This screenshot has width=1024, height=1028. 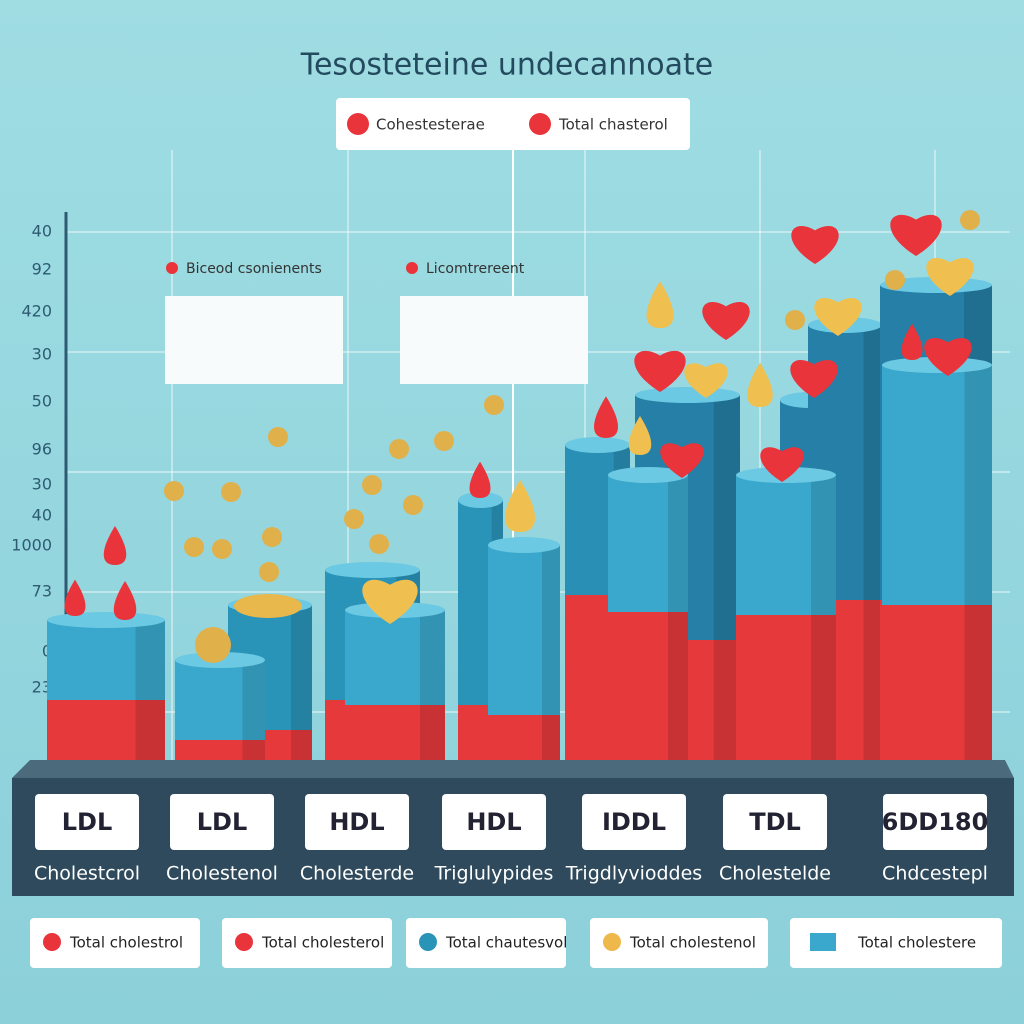 What do you see at coordinates (42, 269) in the screenshot?
I see `axis-label: 92` at bounding box center [42, 269].